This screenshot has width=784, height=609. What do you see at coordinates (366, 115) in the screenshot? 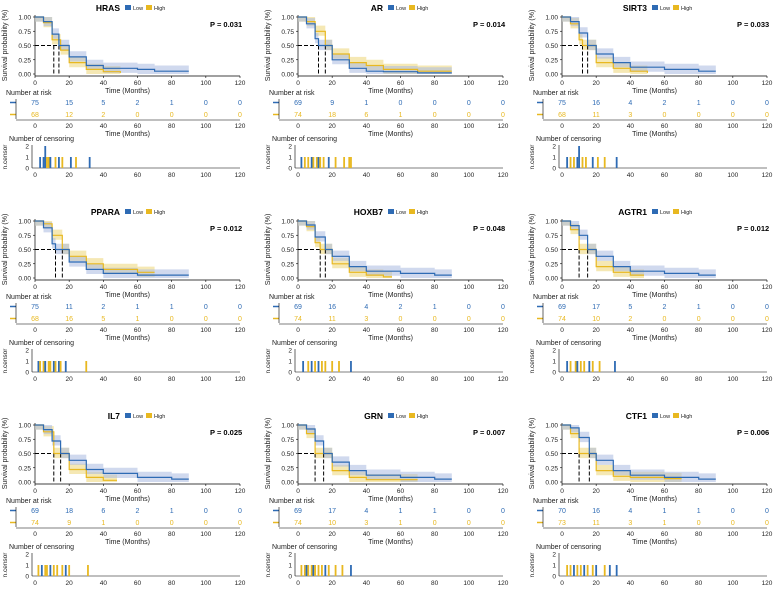
I see `risk-high-count: 6` at bounding box center [366, 115].